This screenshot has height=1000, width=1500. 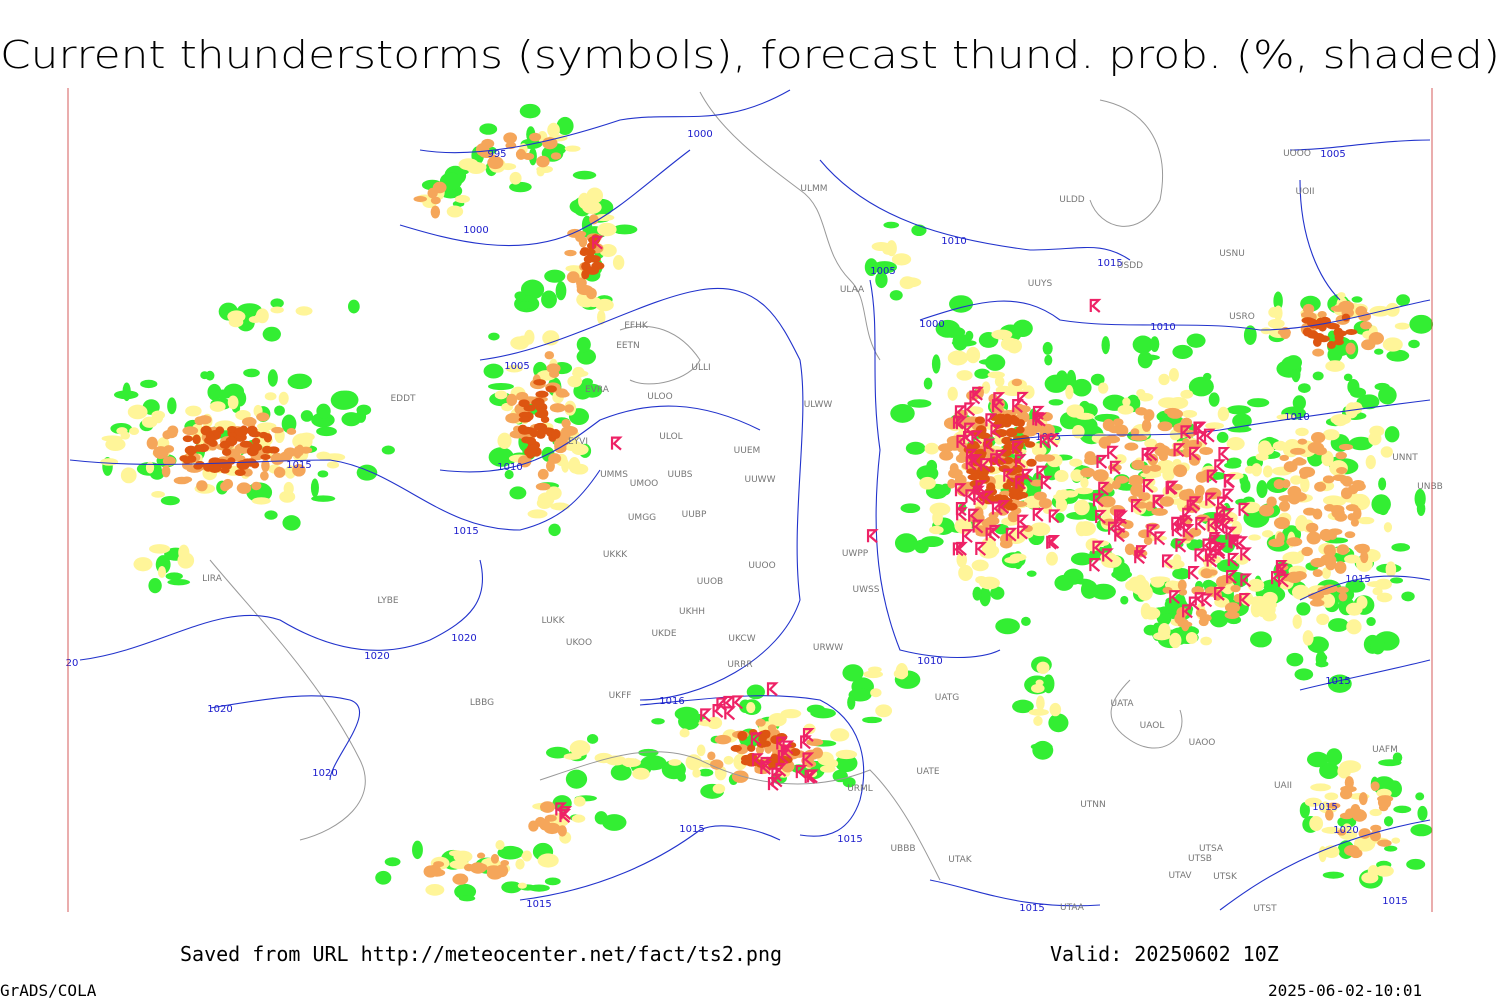 I want to click on isobar-label: 1020, so click(x=376, y=656).